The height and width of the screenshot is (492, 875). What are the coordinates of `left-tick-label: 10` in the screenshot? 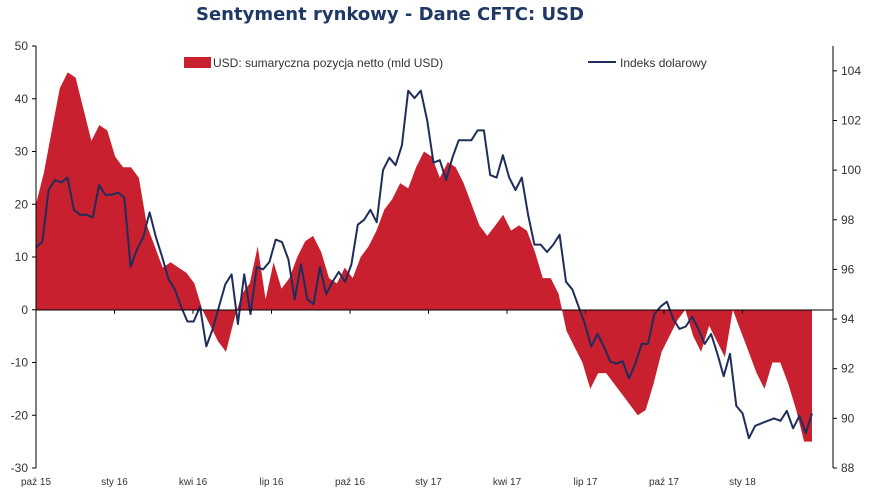 It's located at (22, 257).